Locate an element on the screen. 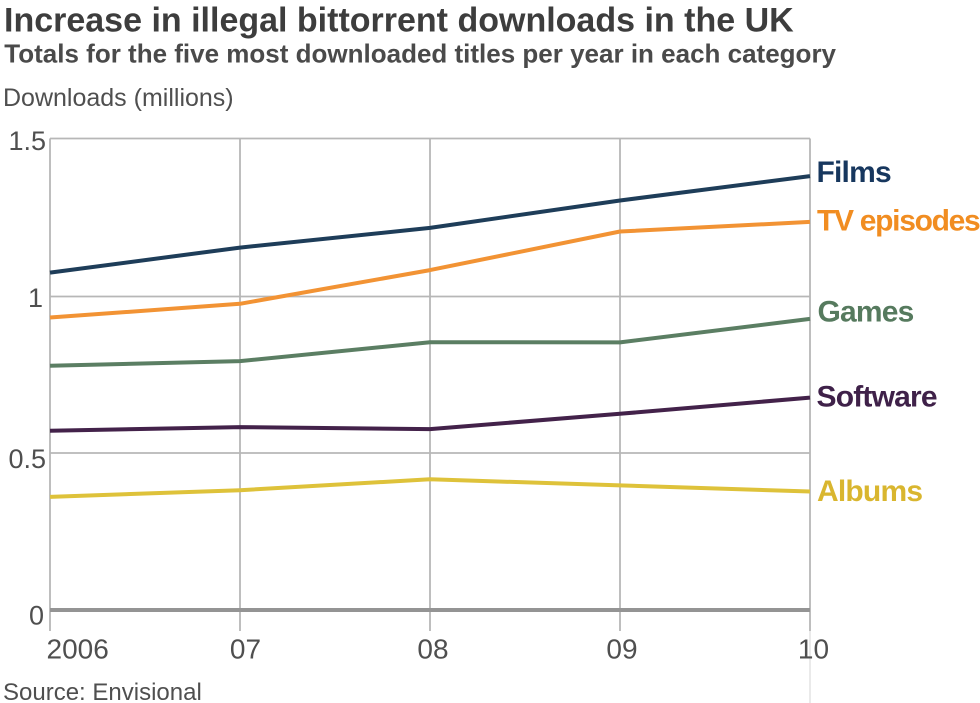 The height and width of the screenshot is (703, 980). svg-text: 10 is located at coordinates (813, 648).